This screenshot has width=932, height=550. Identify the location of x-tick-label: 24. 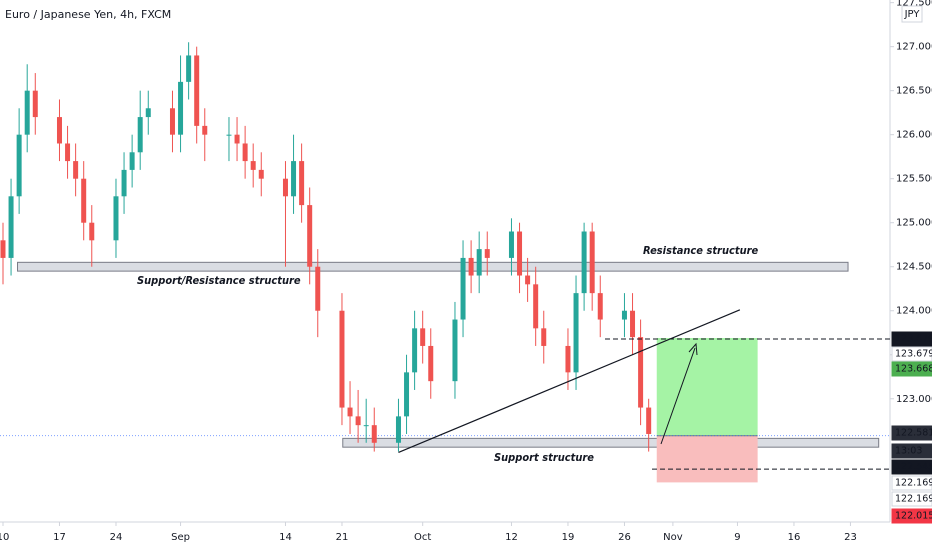
(116, 537).